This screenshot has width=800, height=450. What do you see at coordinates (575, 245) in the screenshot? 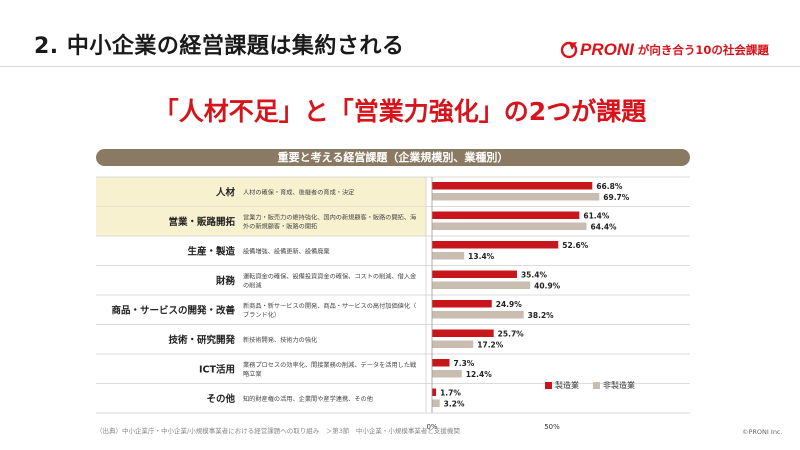
I see `data-label: 52.6%` at bounding box center [575, 245].